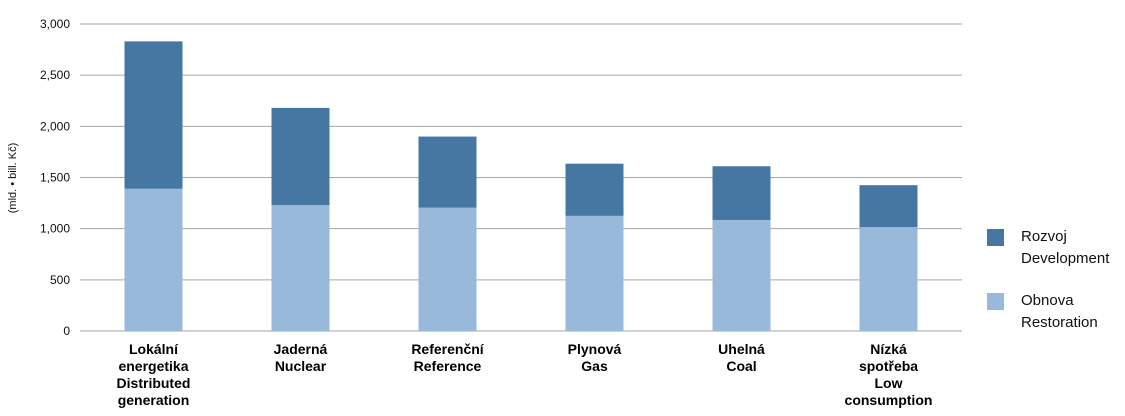 The width and height of the screenshot is (1125, 416). Describe the element at coordinates (1059, 311) in the screenshot. I see `legend-label: Obnova Restoration` at that location.